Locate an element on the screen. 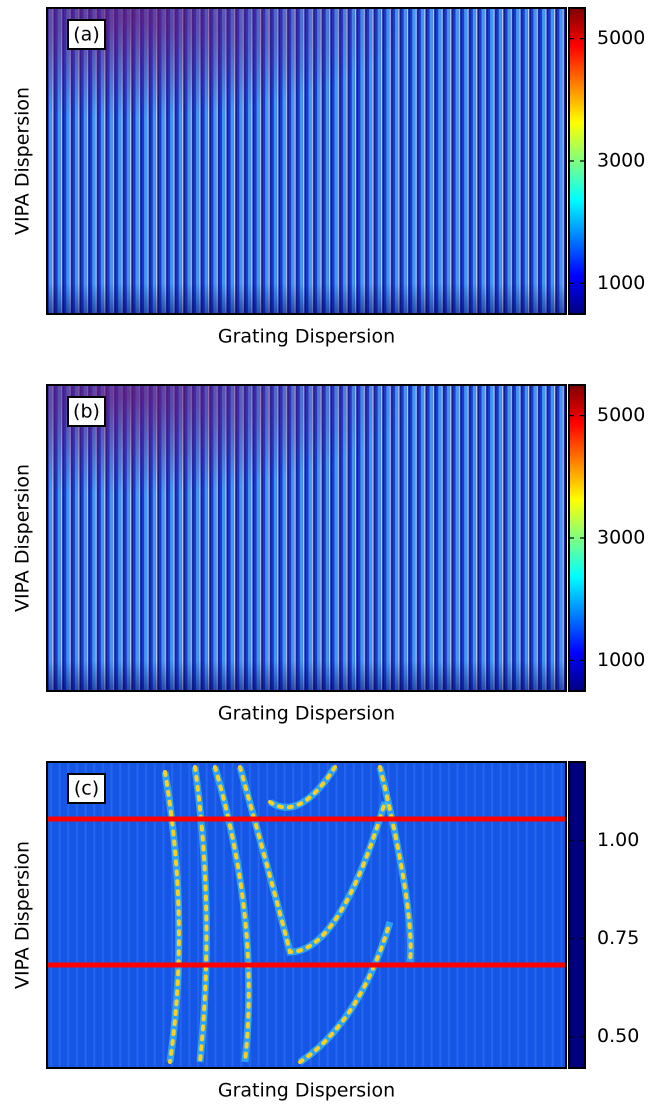  panel-label: (c) is located at coordinates (86, 789).